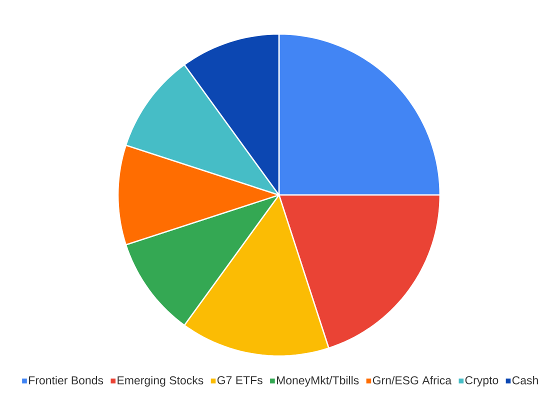 This screenshot has width=560, height=400. Describe the element at coordinates (525, 380) in the screenshot. I see `legend-label: Cash` at that location.